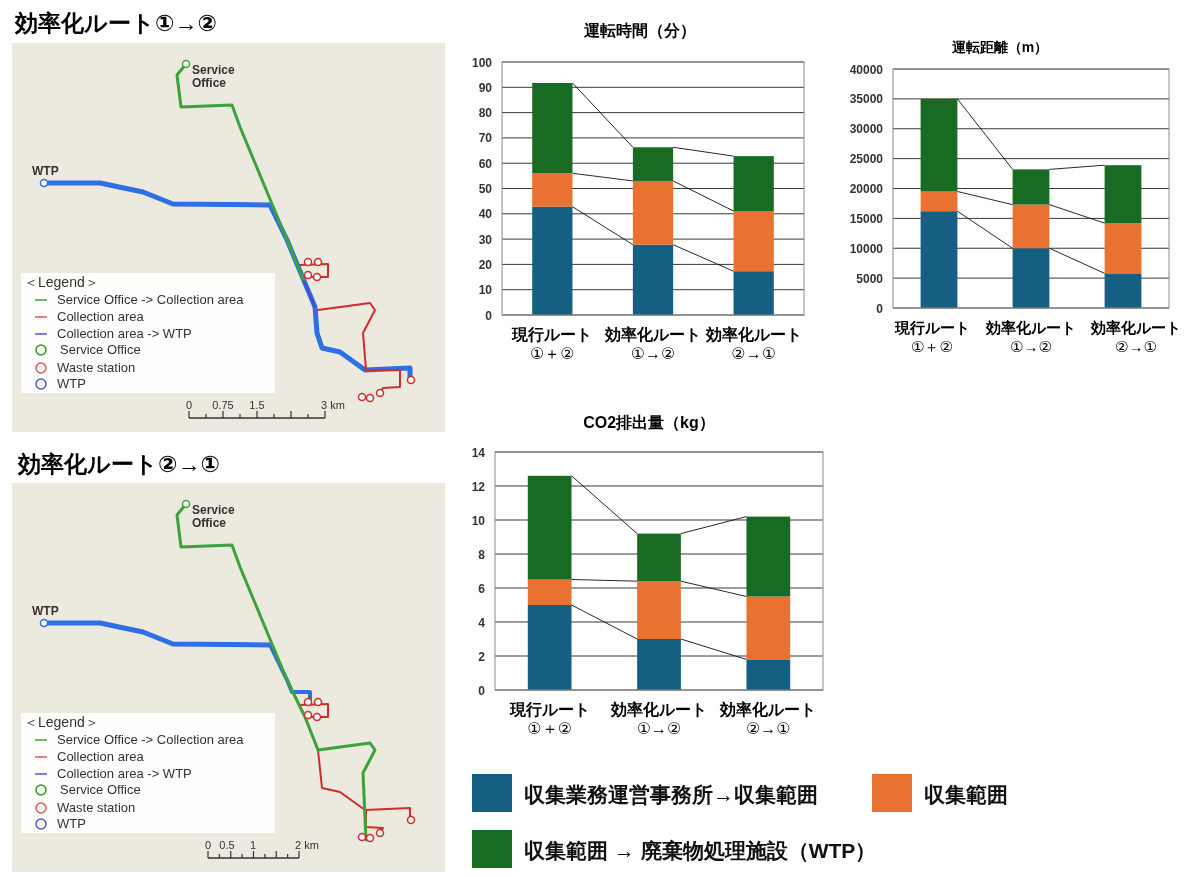 This screenshot has width=1200, height=877. I want to click on y-tick-label: 30, so click(485, 239).